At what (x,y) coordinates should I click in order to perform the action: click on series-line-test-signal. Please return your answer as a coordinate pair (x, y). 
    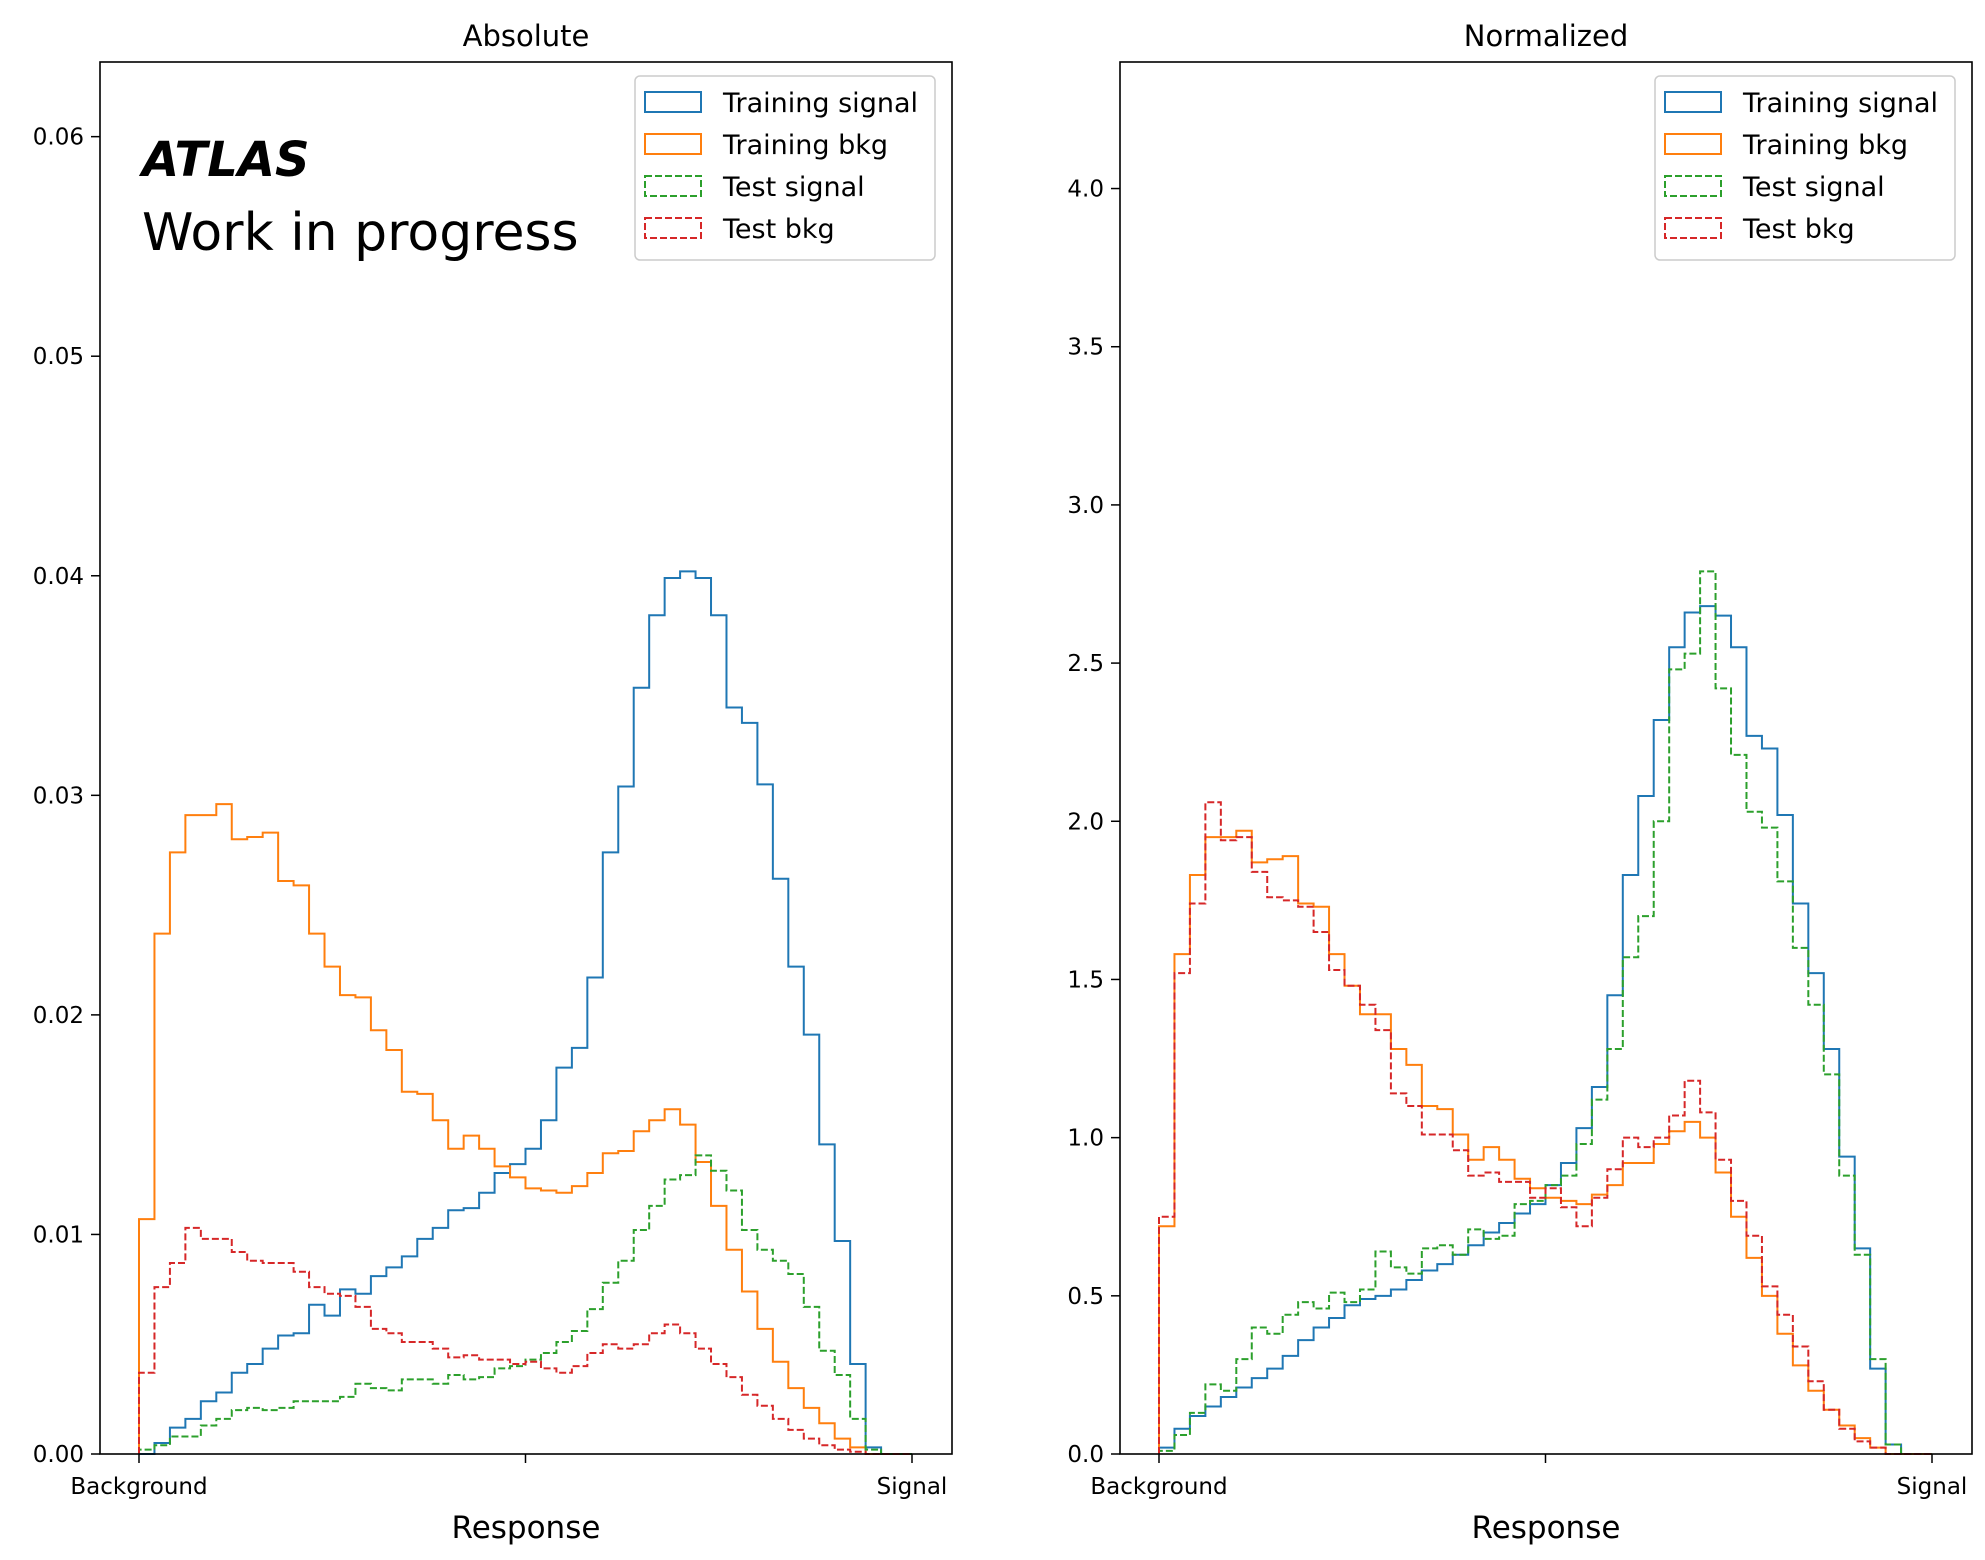
    Looking at the image, I should click on (525, 1304).